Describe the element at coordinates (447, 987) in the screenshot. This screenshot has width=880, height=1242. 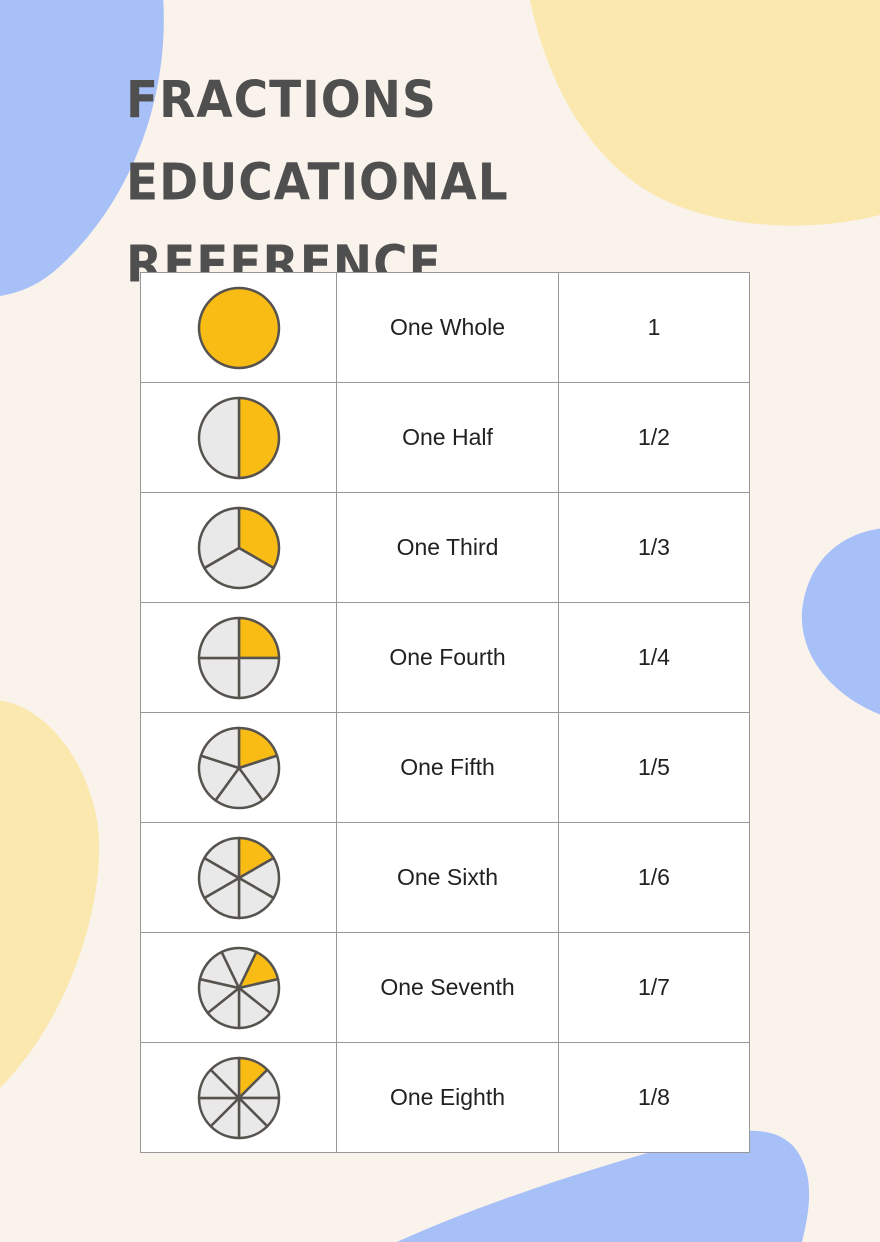
I see `fraction-name: One Seventh` at that location.